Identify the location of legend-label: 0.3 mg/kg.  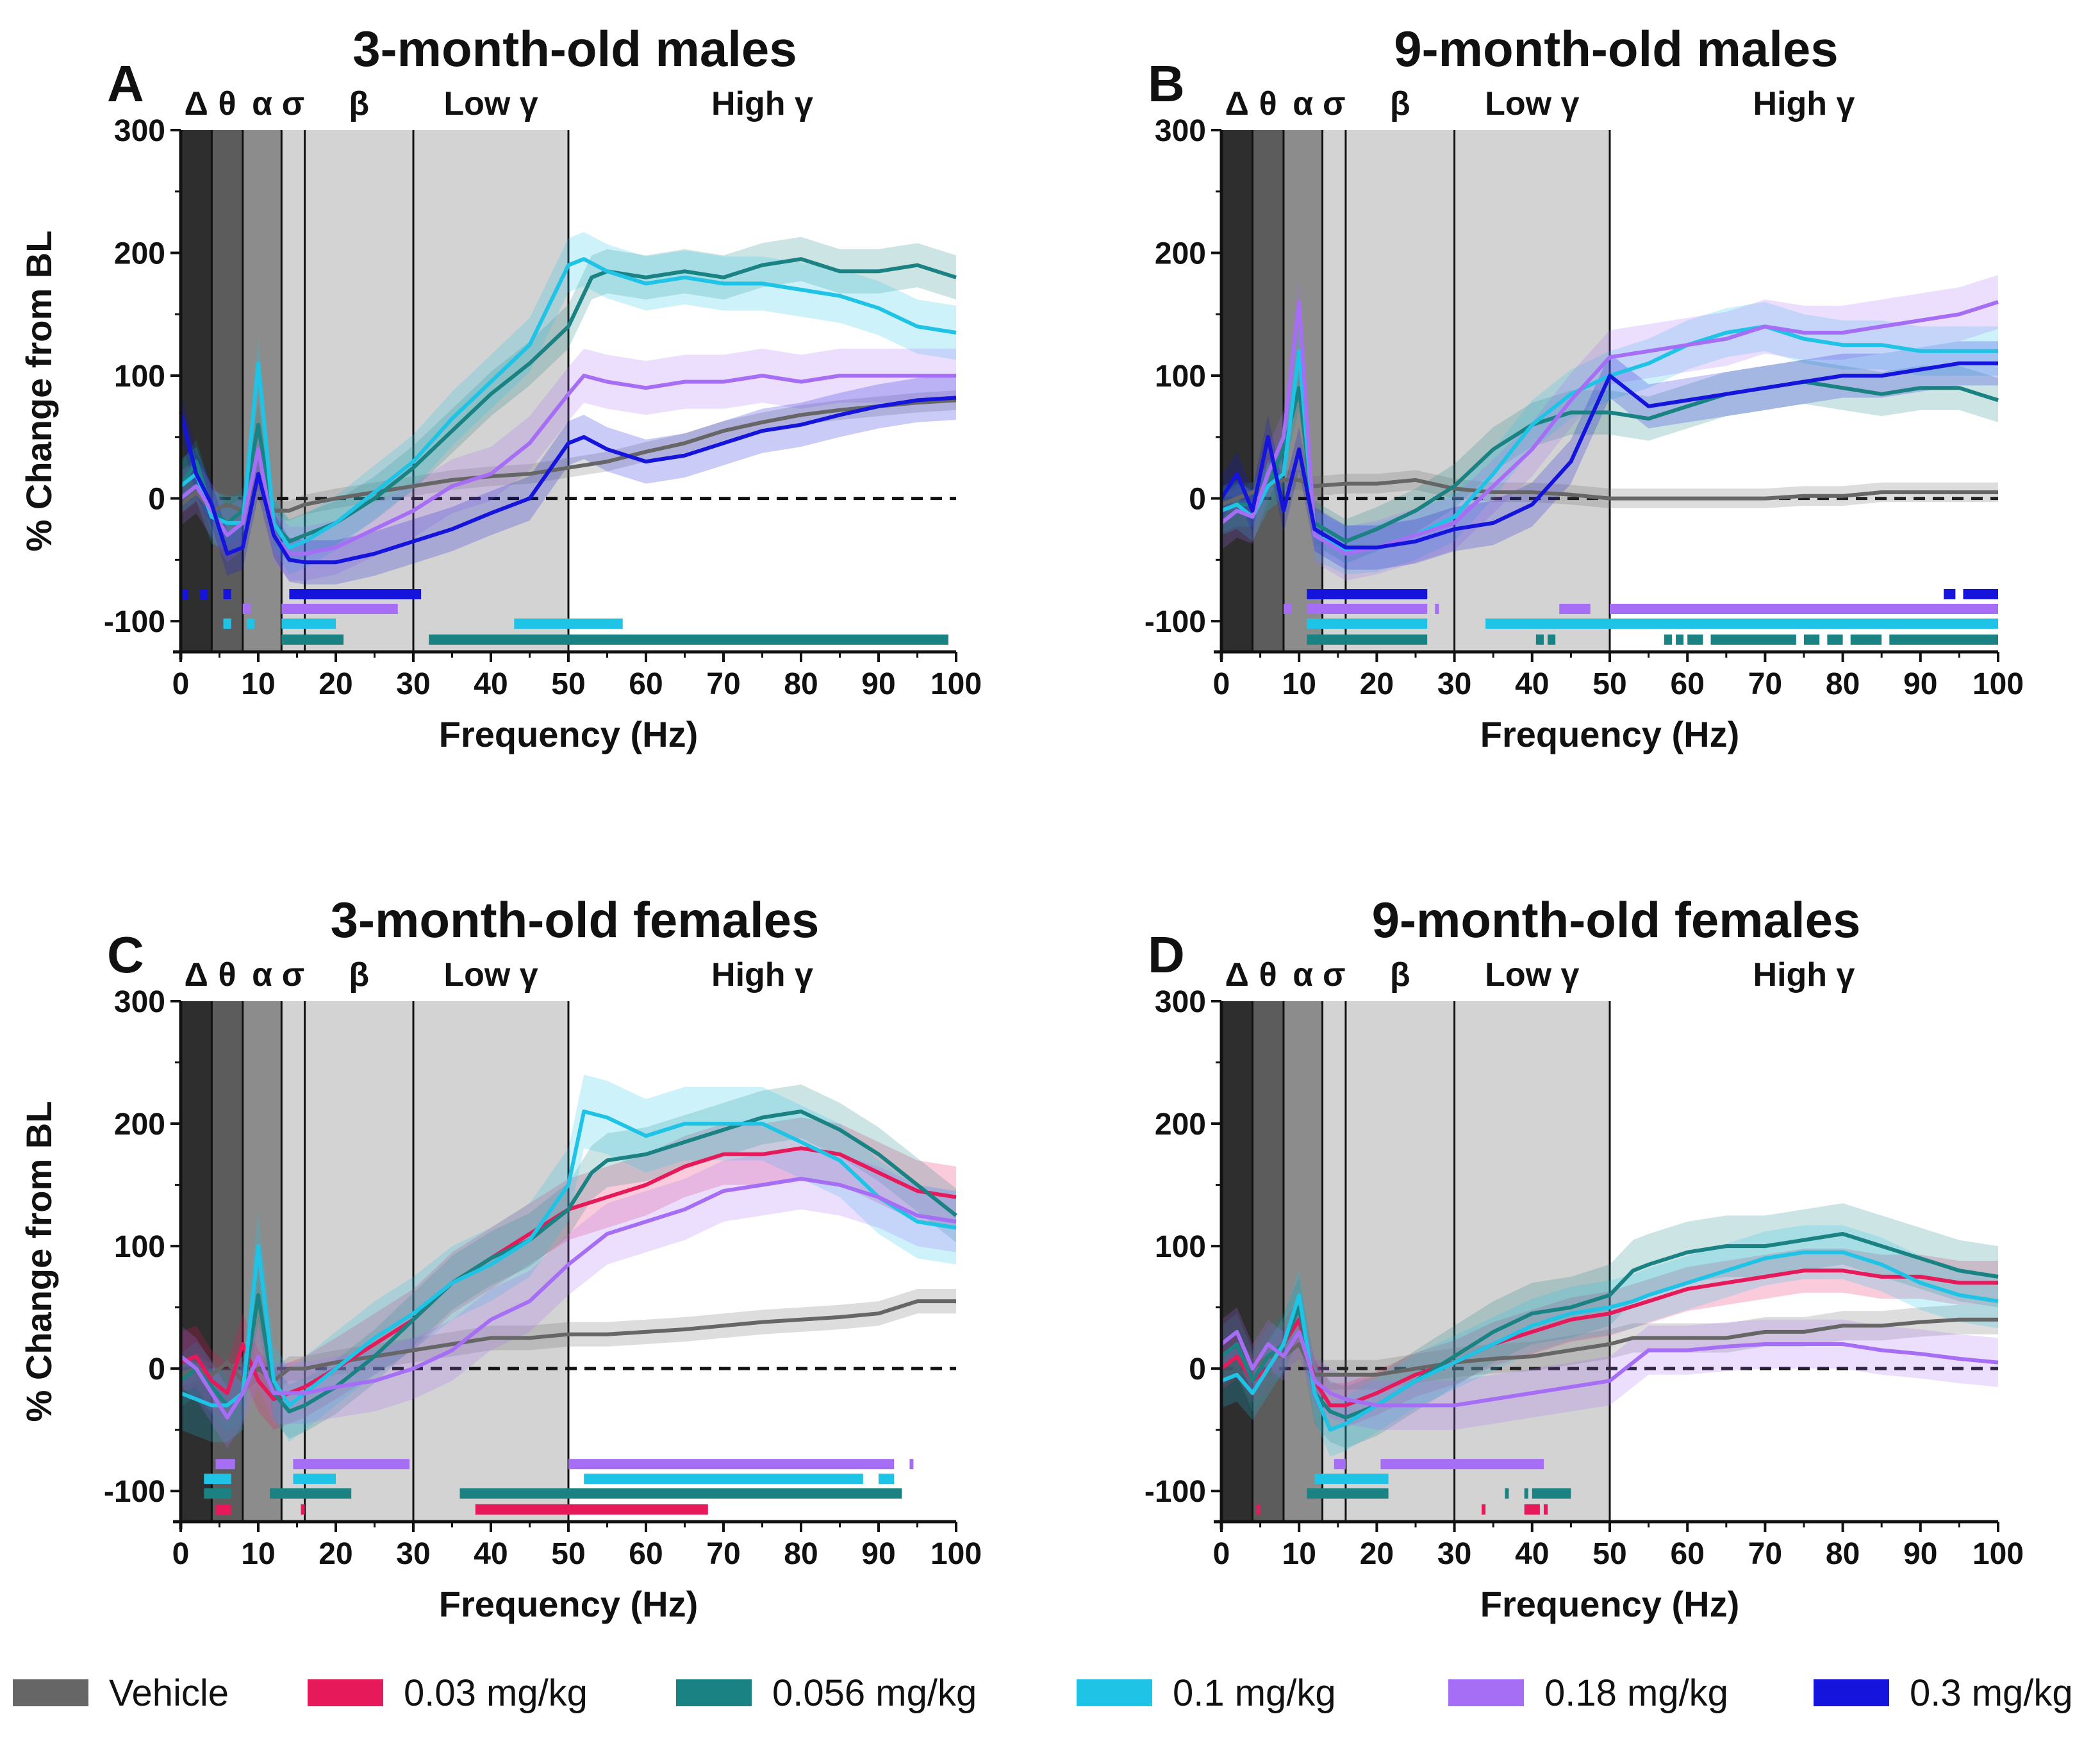
(1992, 1693).